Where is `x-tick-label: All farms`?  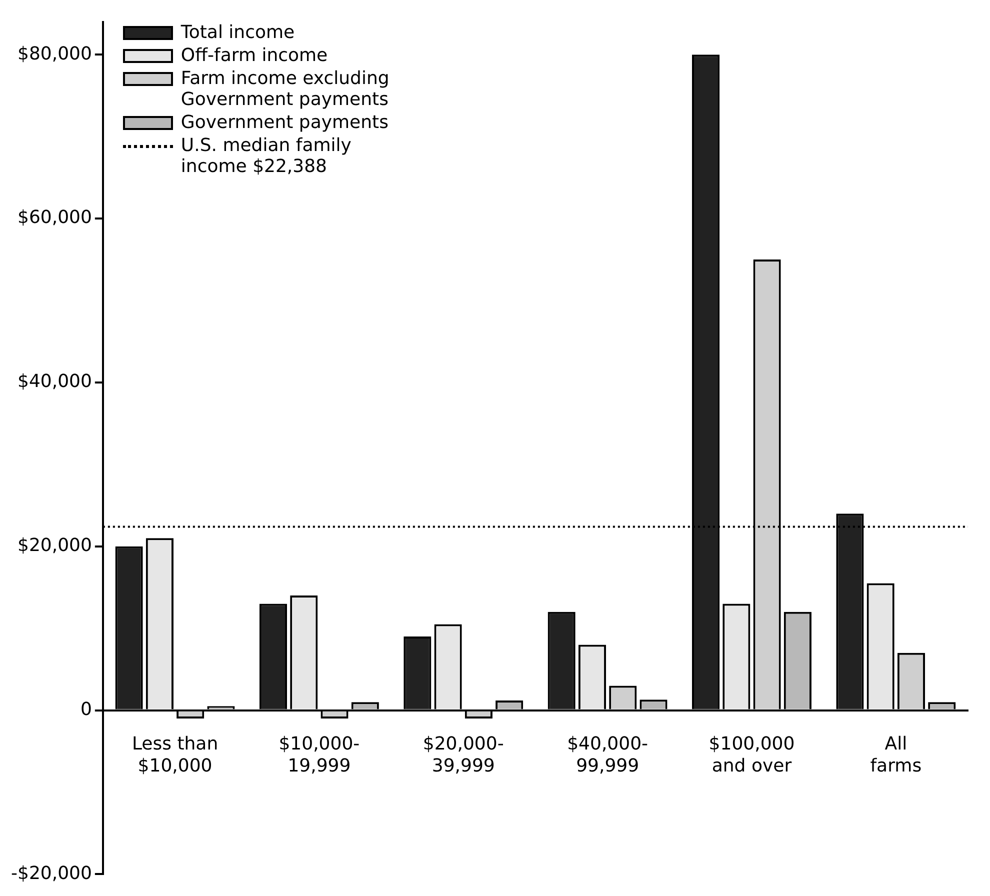
x-tick-label: All farms is located at coordinates (896, 755).